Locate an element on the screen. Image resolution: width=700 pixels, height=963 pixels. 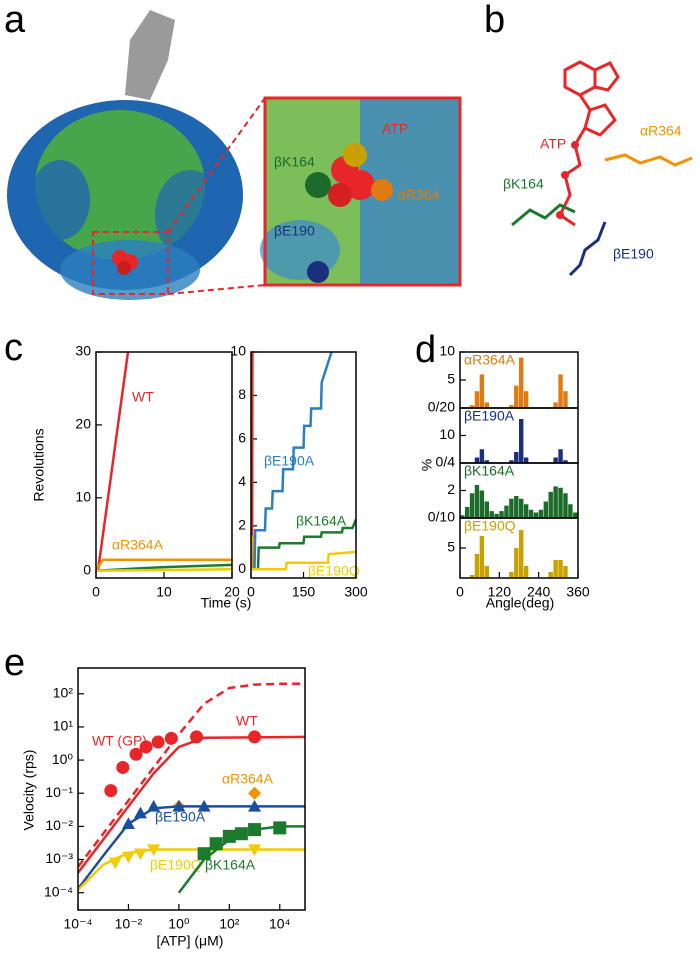
x-tick-label: 10² is located at coordinates (229, 924).